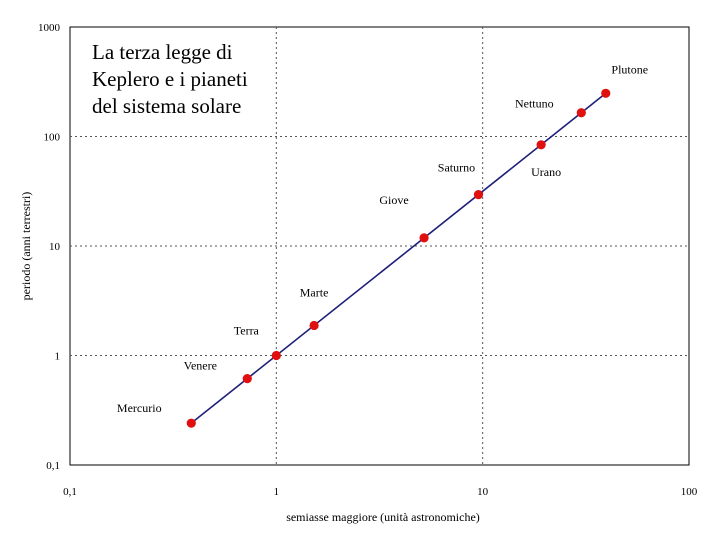 The width and height of the screenshot is (720, 540). What do you see at coordinates (534, 104) in the screenshot?
I see `point-label-nettuno: Nettuno` at bounding box center [534, 104].